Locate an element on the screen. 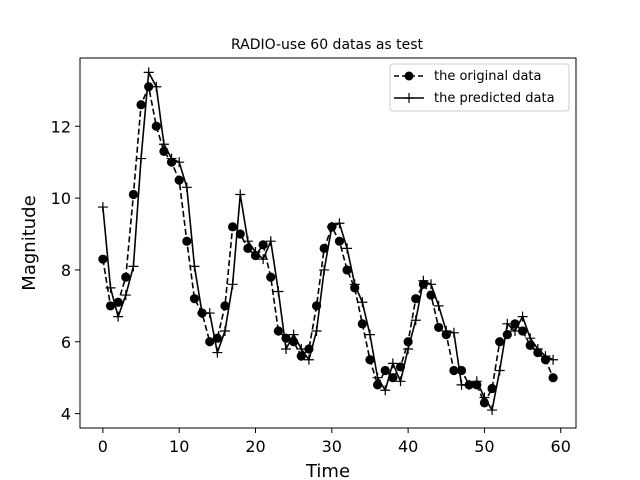 The image size is (640, 480). legend-marker-original is located at coordinates (409, 76).